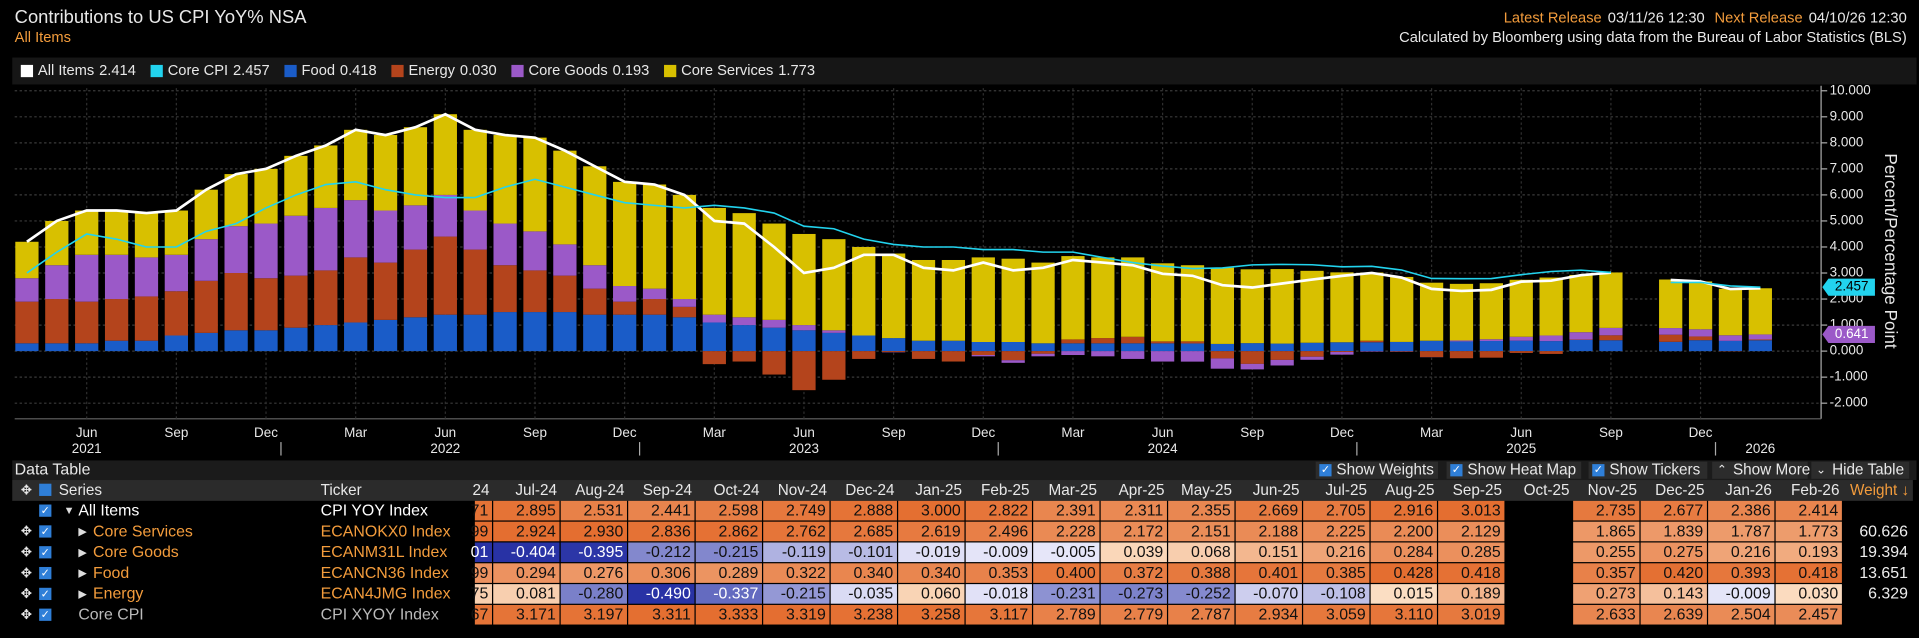 The height and width of the screenshot is (638, 1919). What do you see at coordinates (873, 531) in the screenshot?
I see `table-cell: 2.685` at bounding box center [873, 531].